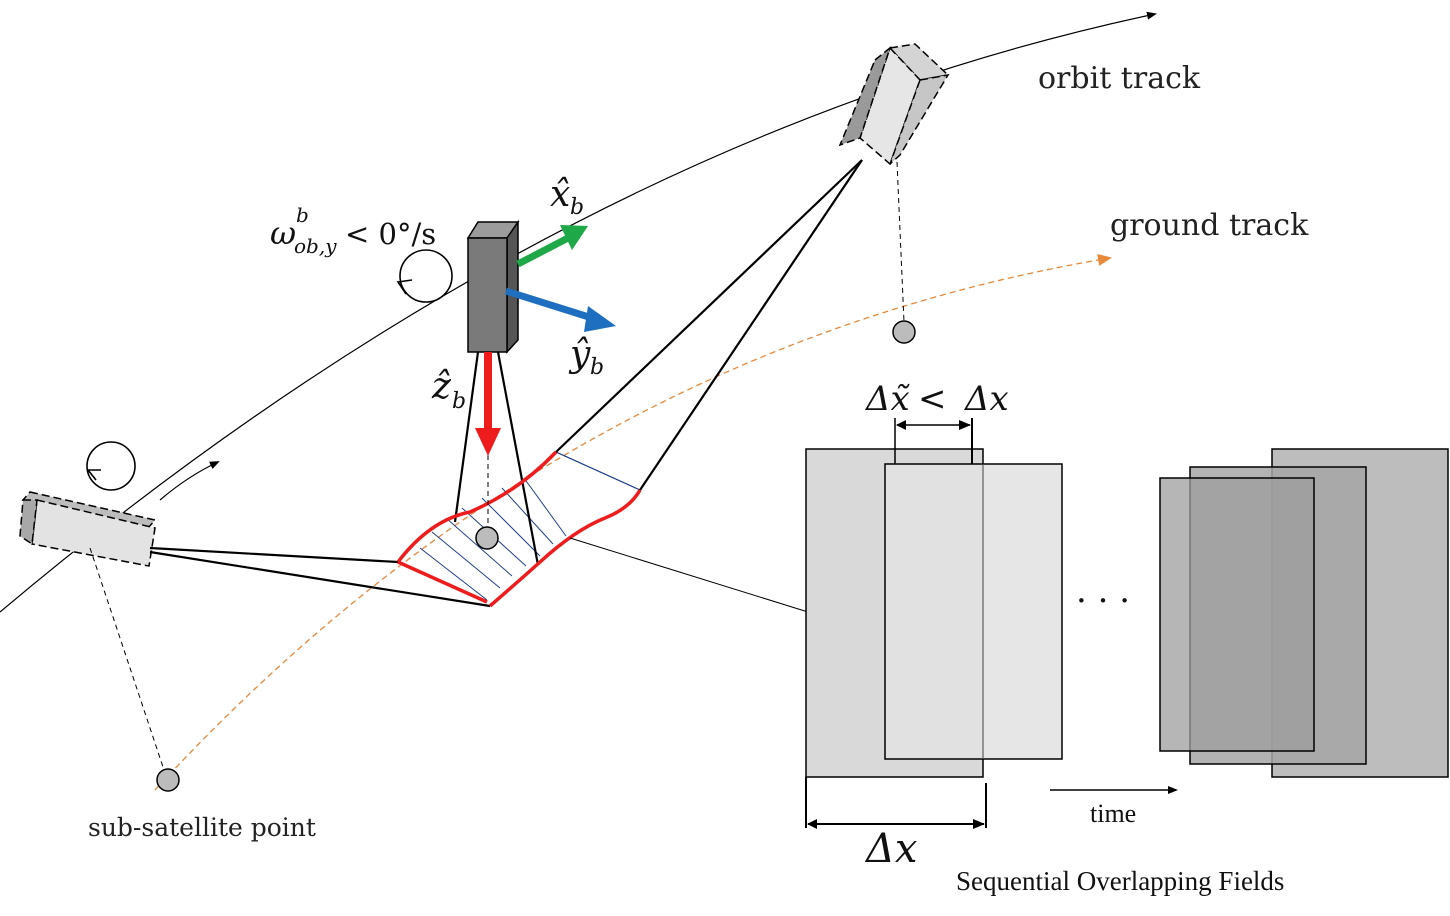  Describe the element at coordinates (168, 780) in the screenshot. I see `sub-satellite-point-marker` at that location.